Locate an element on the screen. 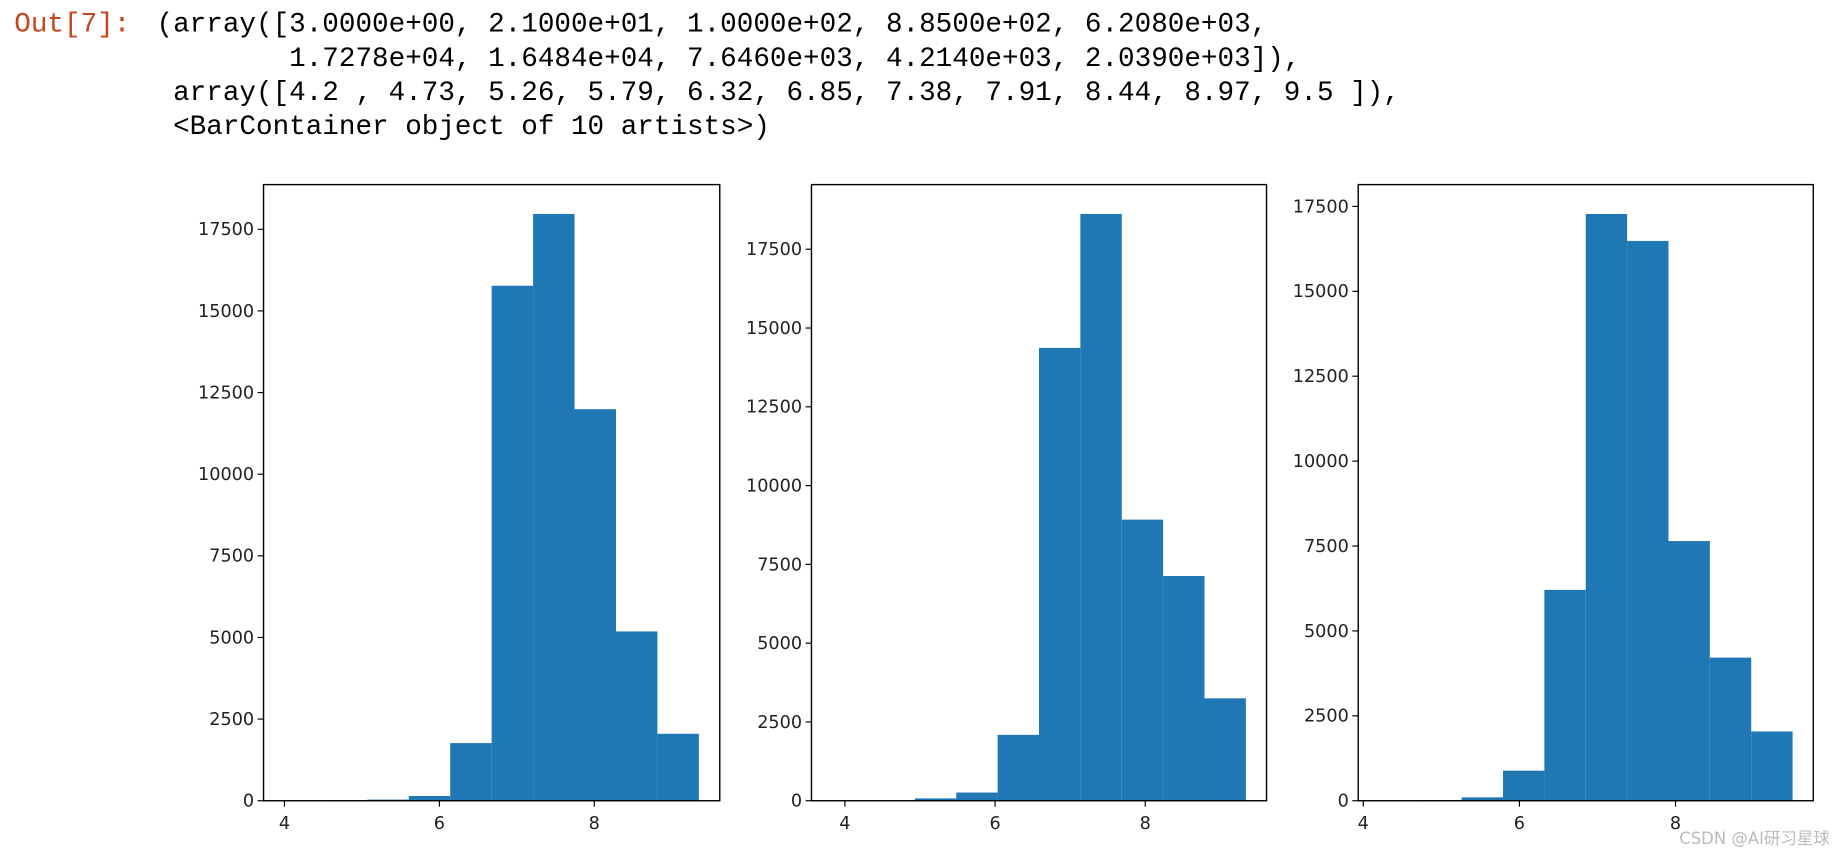 This screenshot has height=856, width=1844. out-prompt: Out[7]: is located at coordinates (72, 25).